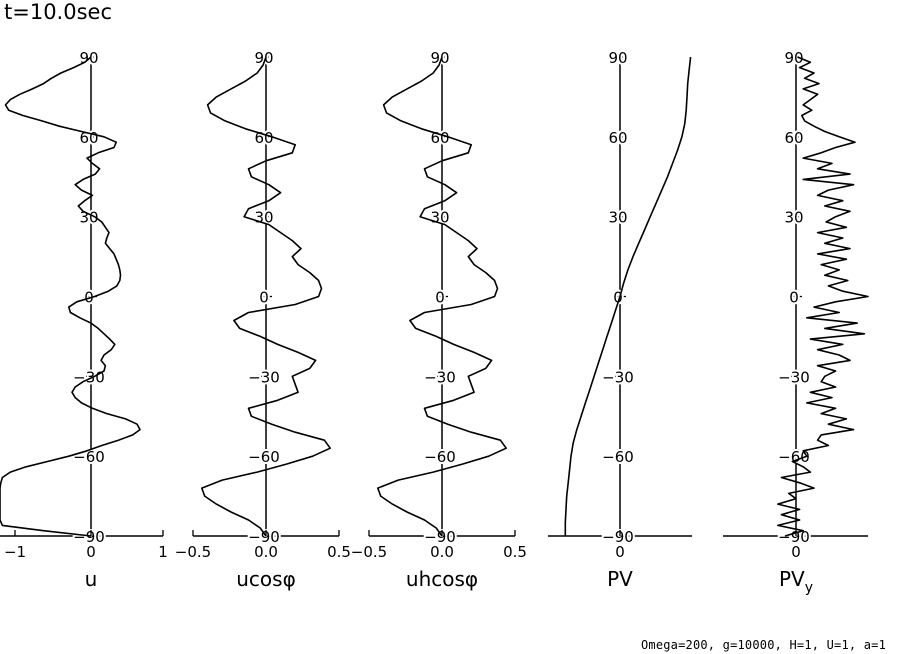 This screenshot has width=904, height=654. I want to click on x-axis-label: PV, so click(620, 579).